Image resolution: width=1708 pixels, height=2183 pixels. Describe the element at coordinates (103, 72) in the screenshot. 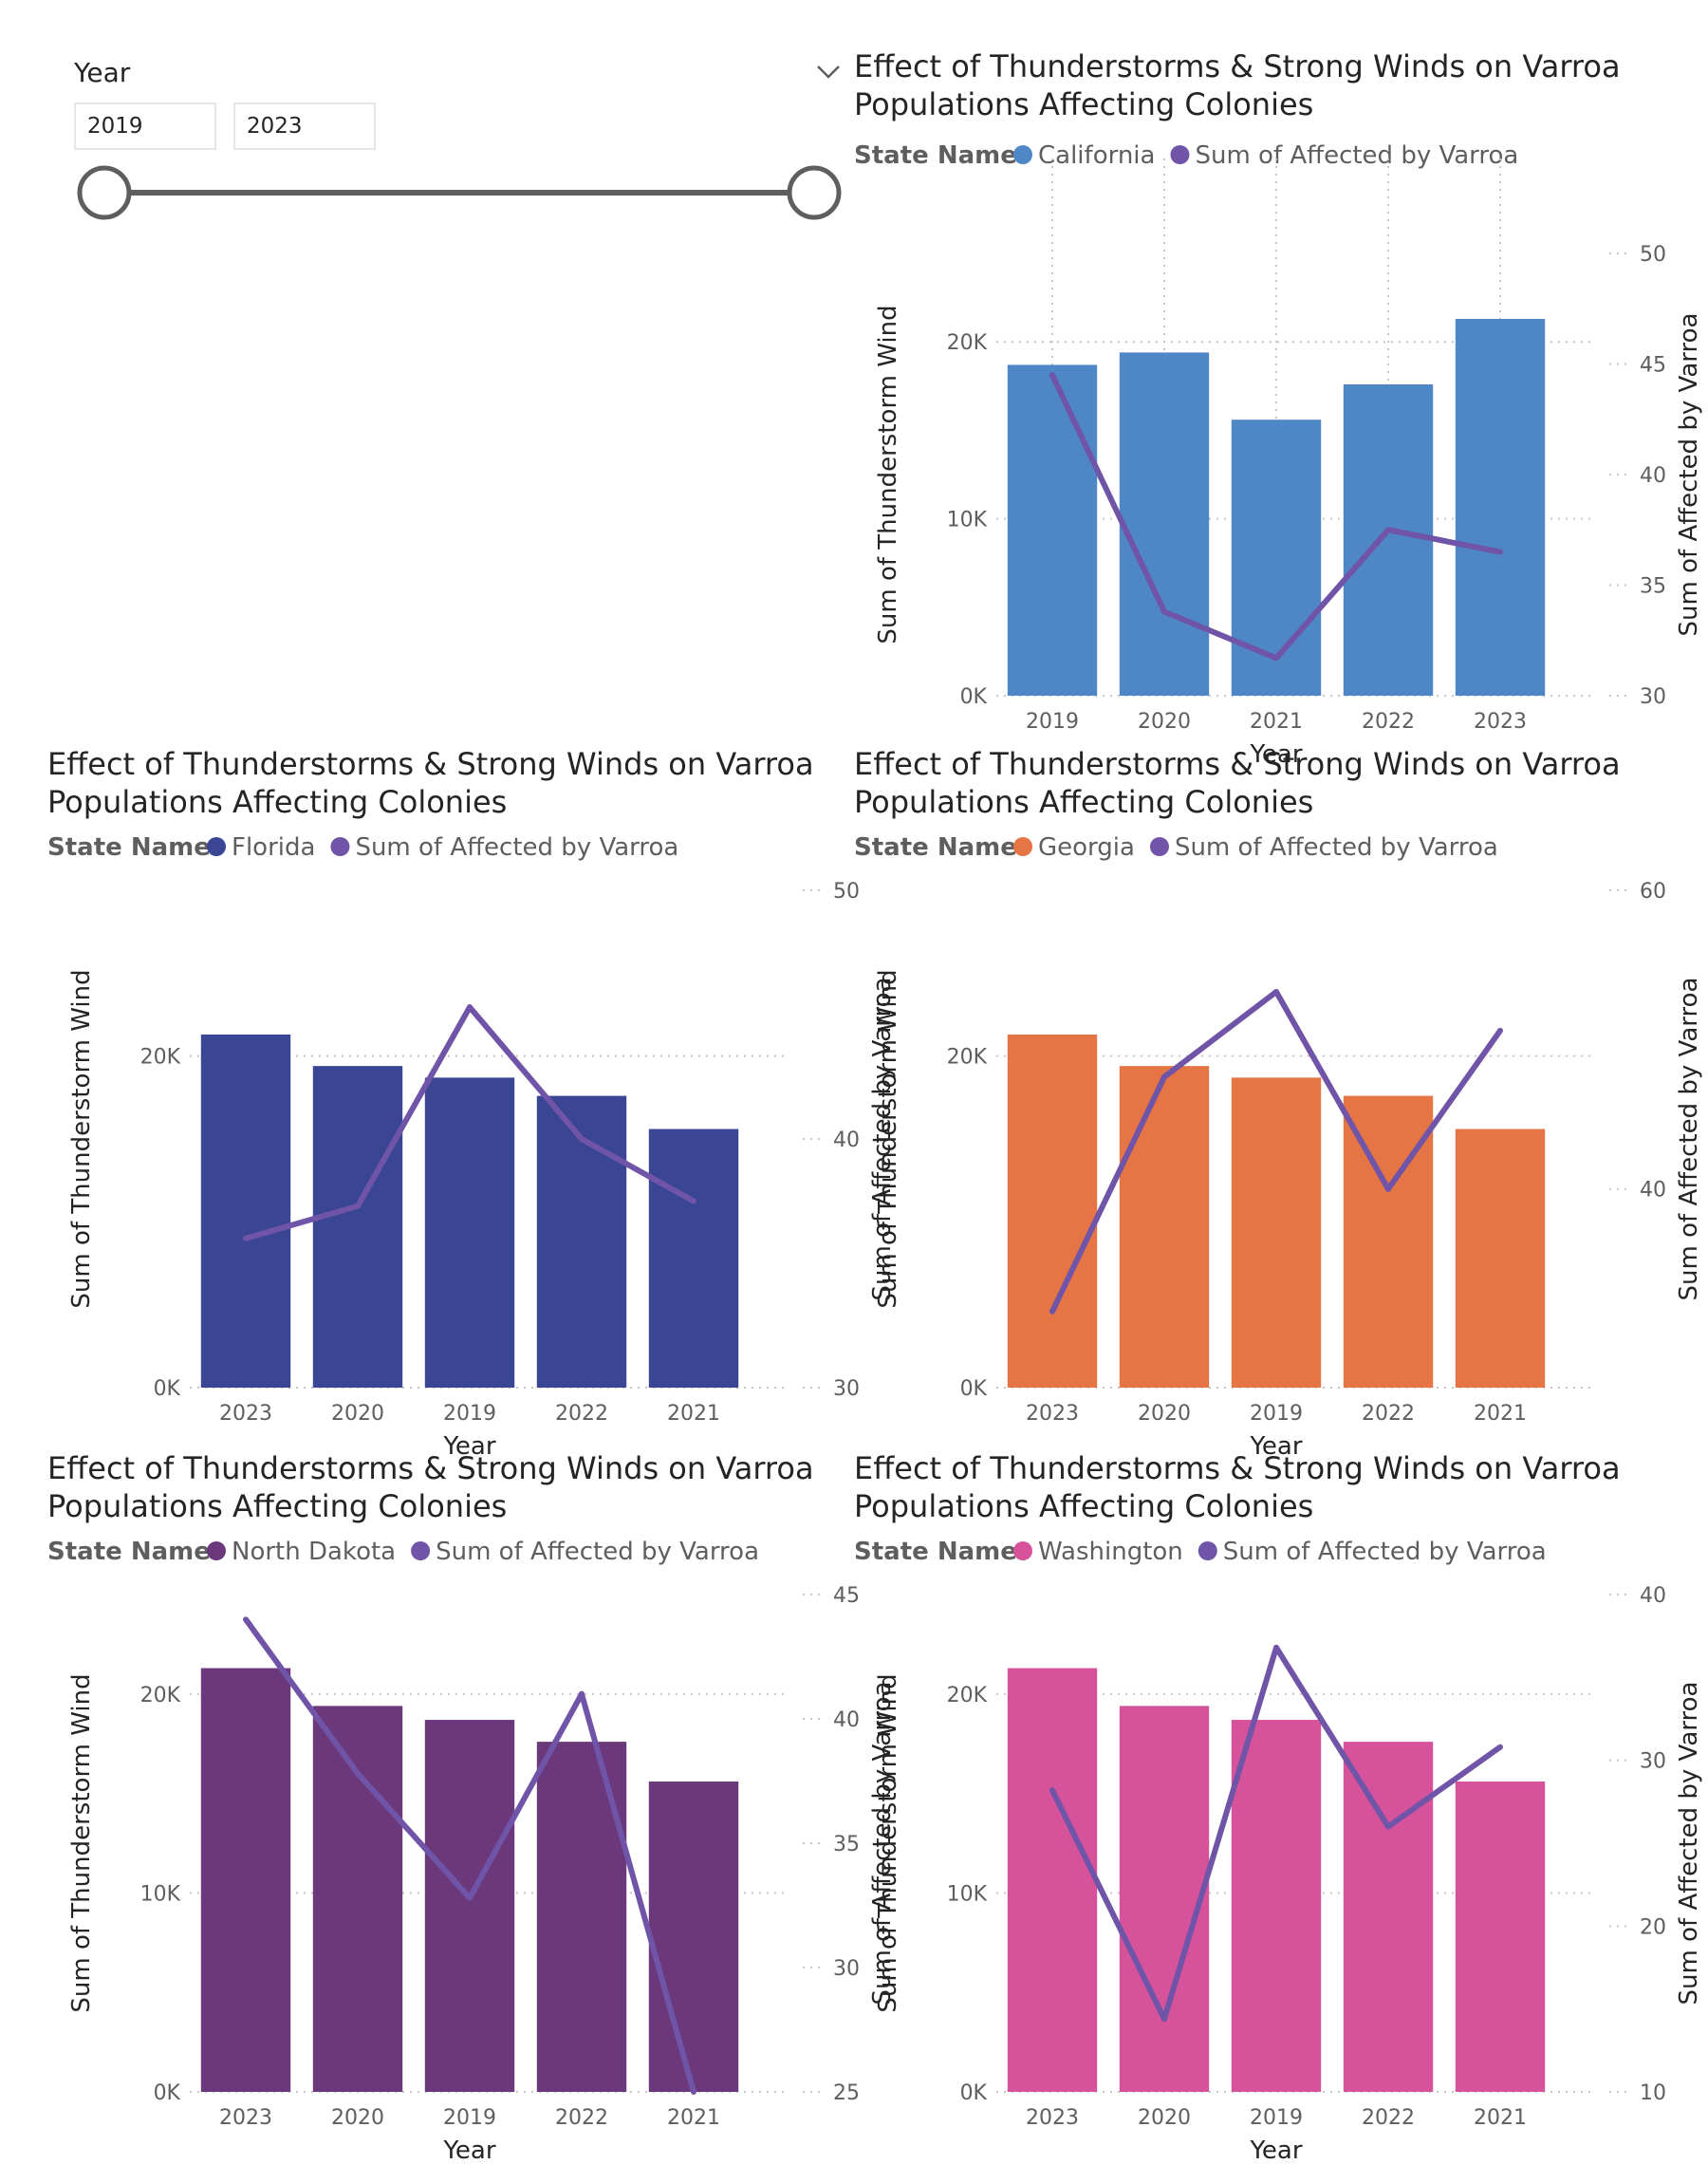

I see `slicer-title: Year` at that location.